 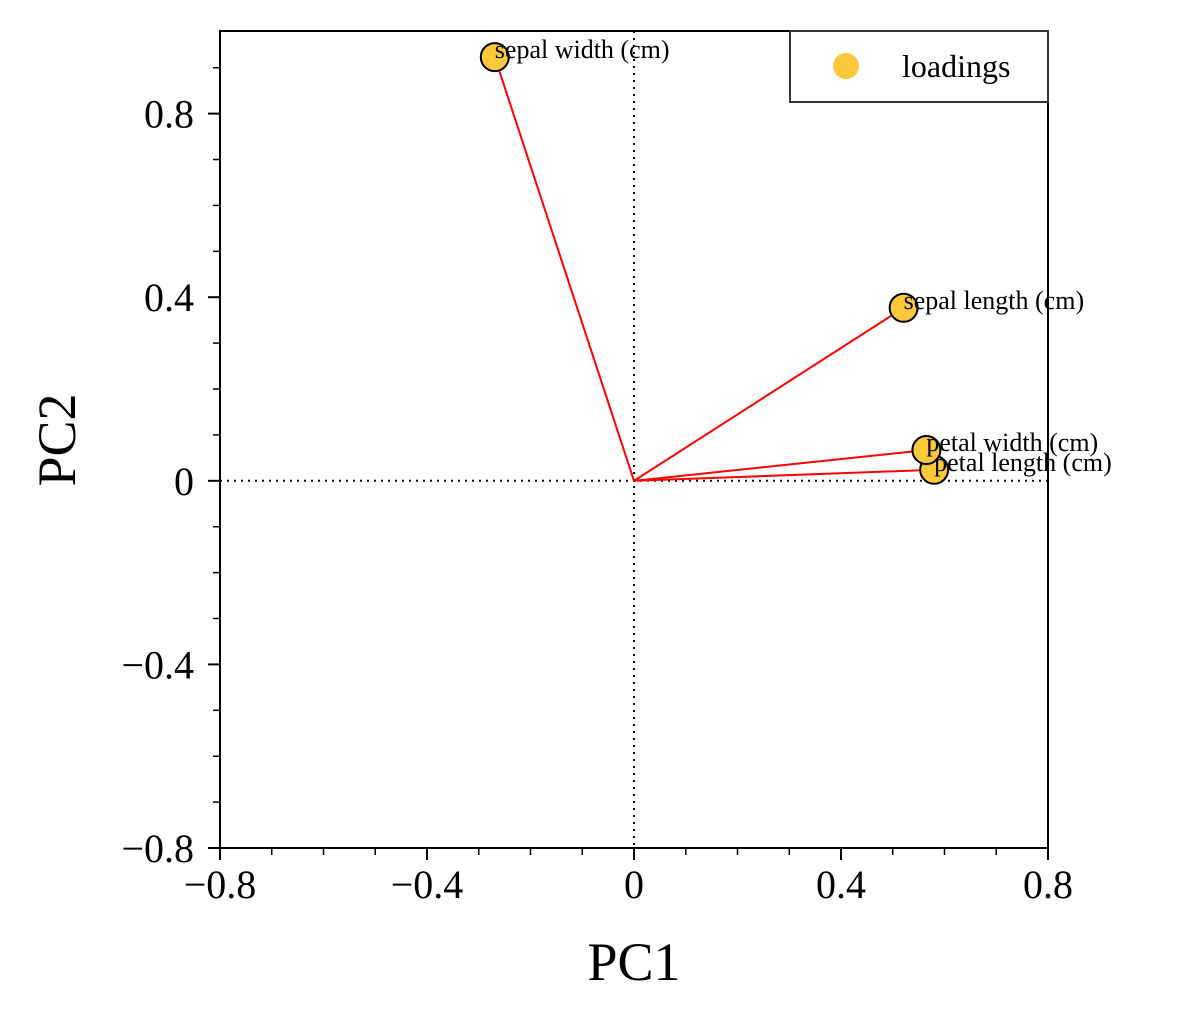 I want to click on loading-point-label: sepal length (cm), so click(x=994, y=300).